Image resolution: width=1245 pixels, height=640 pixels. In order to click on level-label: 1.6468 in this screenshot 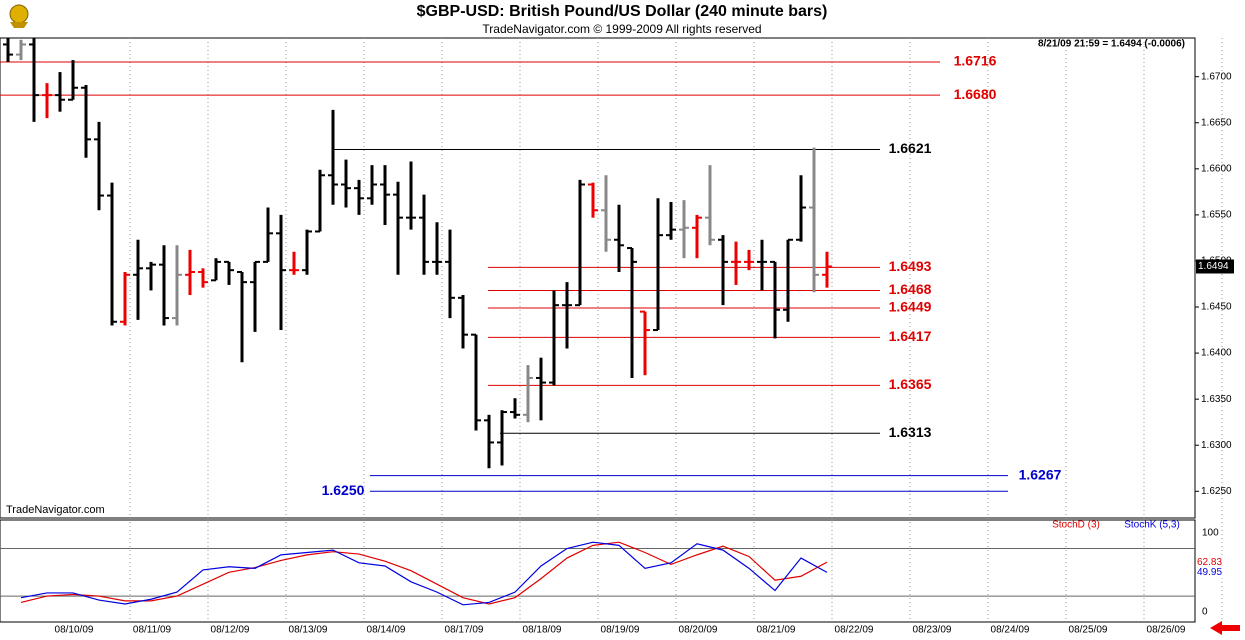, I will do `click(910, 289)`.